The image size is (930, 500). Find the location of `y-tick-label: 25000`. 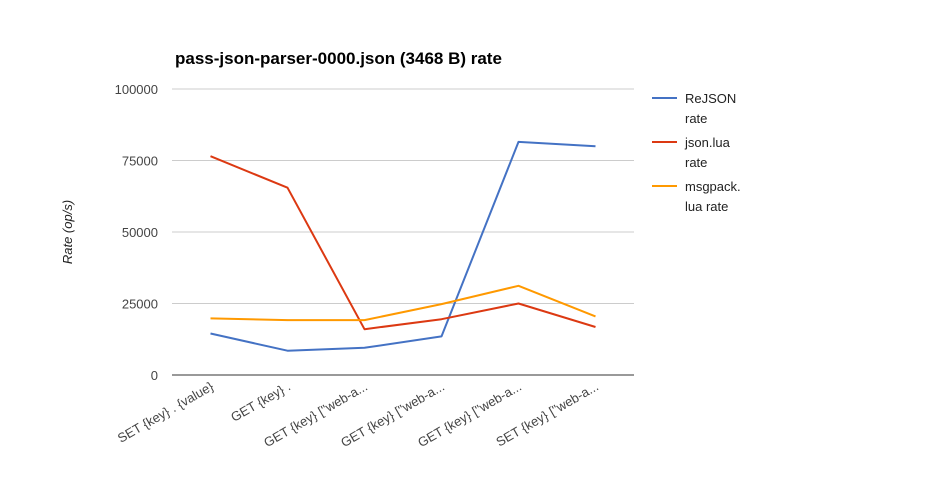

y-tick-label: 25000 is located at coordinates (140, 304).